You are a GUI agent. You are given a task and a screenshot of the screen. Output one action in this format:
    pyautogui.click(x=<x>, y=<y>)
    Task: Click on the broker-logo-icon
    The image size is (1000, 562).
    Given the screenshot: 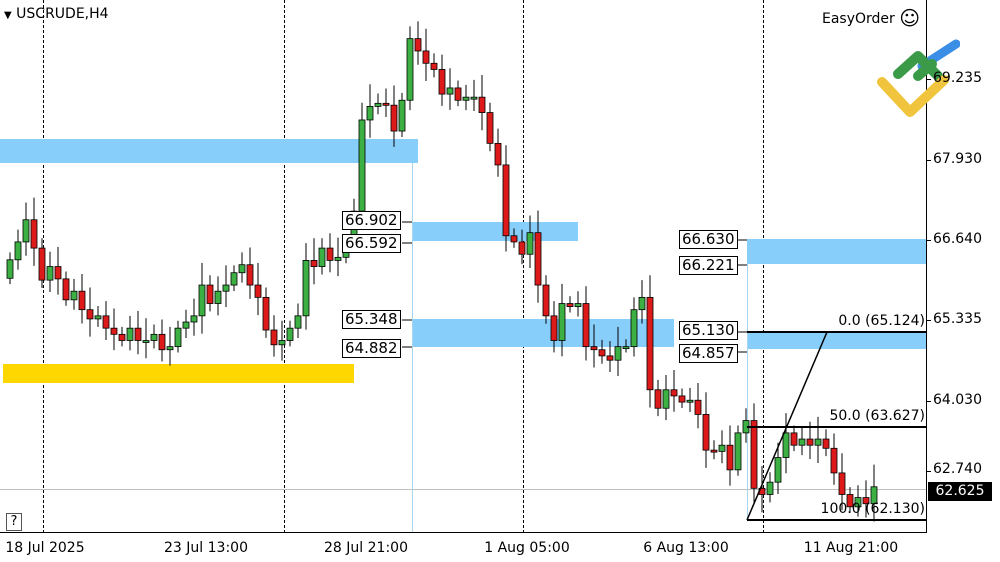 What is the action you would take?
    pyautogui.click(x=918, y=78)
    